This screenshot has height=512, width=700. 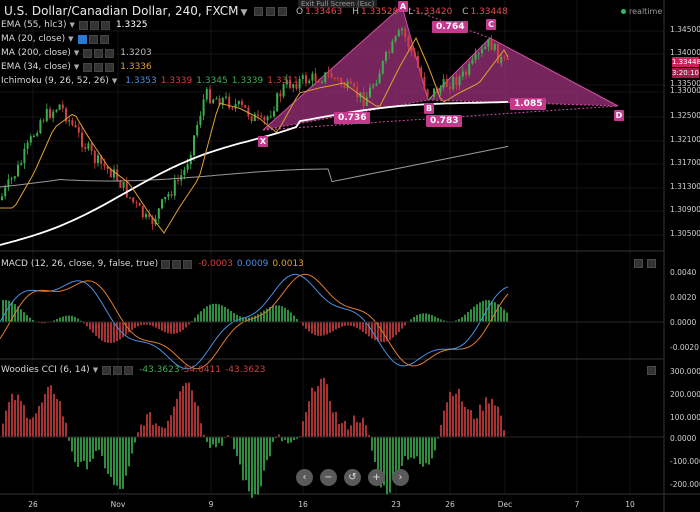 I want to click on live-dot-icon, so click(x=623, y=11).